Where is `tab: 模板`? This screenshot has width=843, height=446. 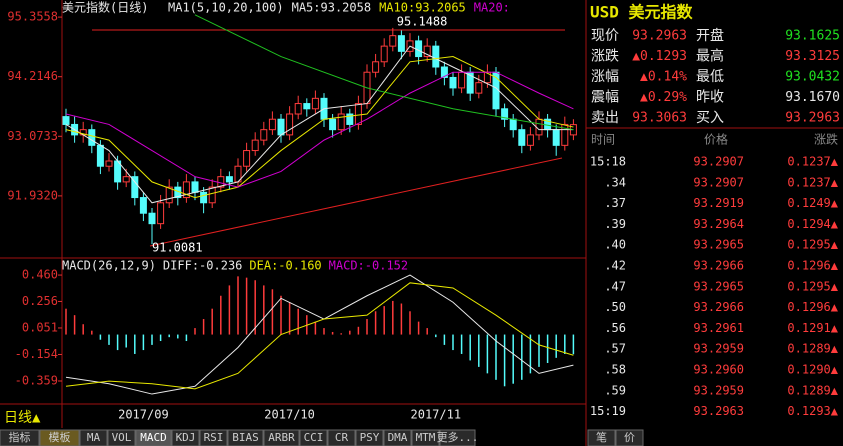 tab: 模板 is located at coordinates (60, 437).